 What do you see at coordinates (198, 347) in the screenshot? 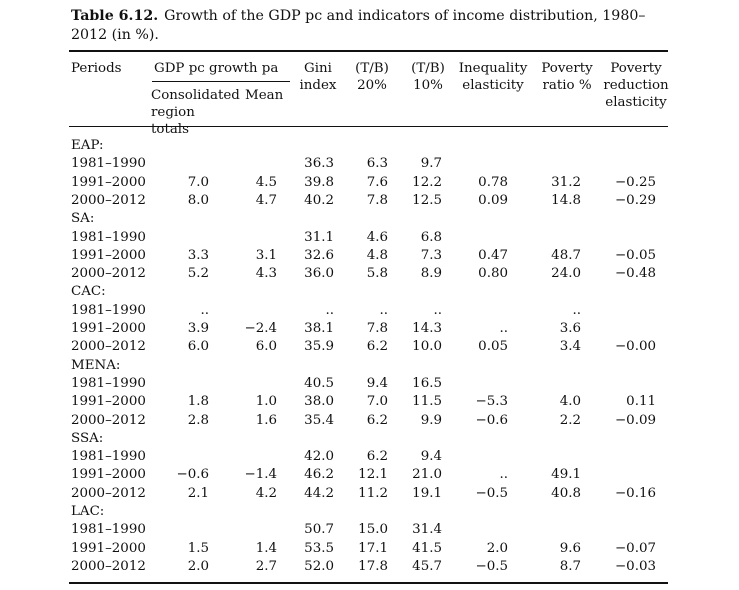
I see `cons-cell: 6.0` at bounding box center [198, 347].